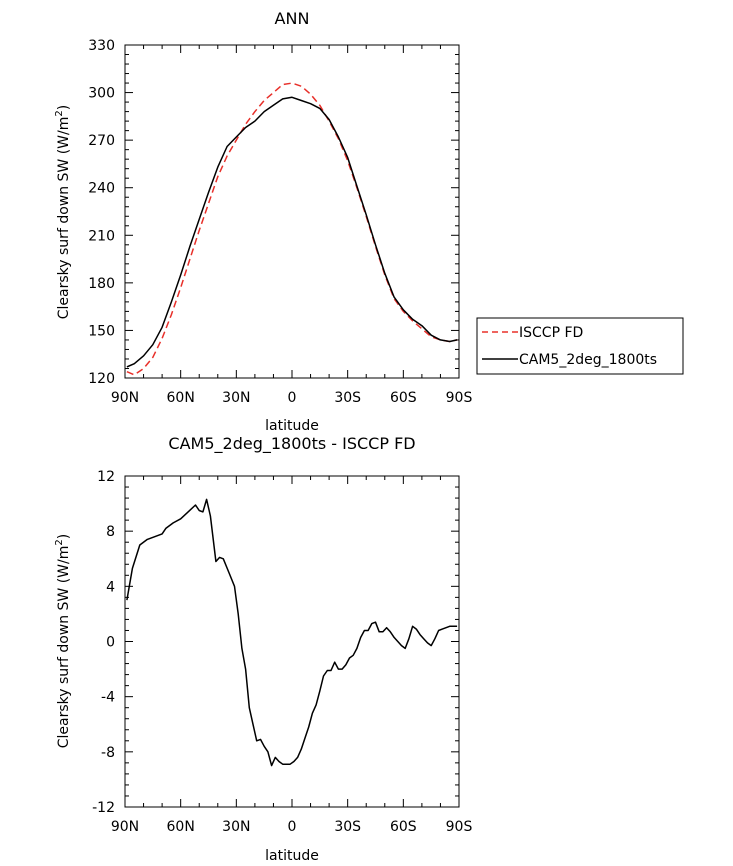 This screenshot has width=733, height=866. I want to click on top-title: ANN, so click(292, 18).